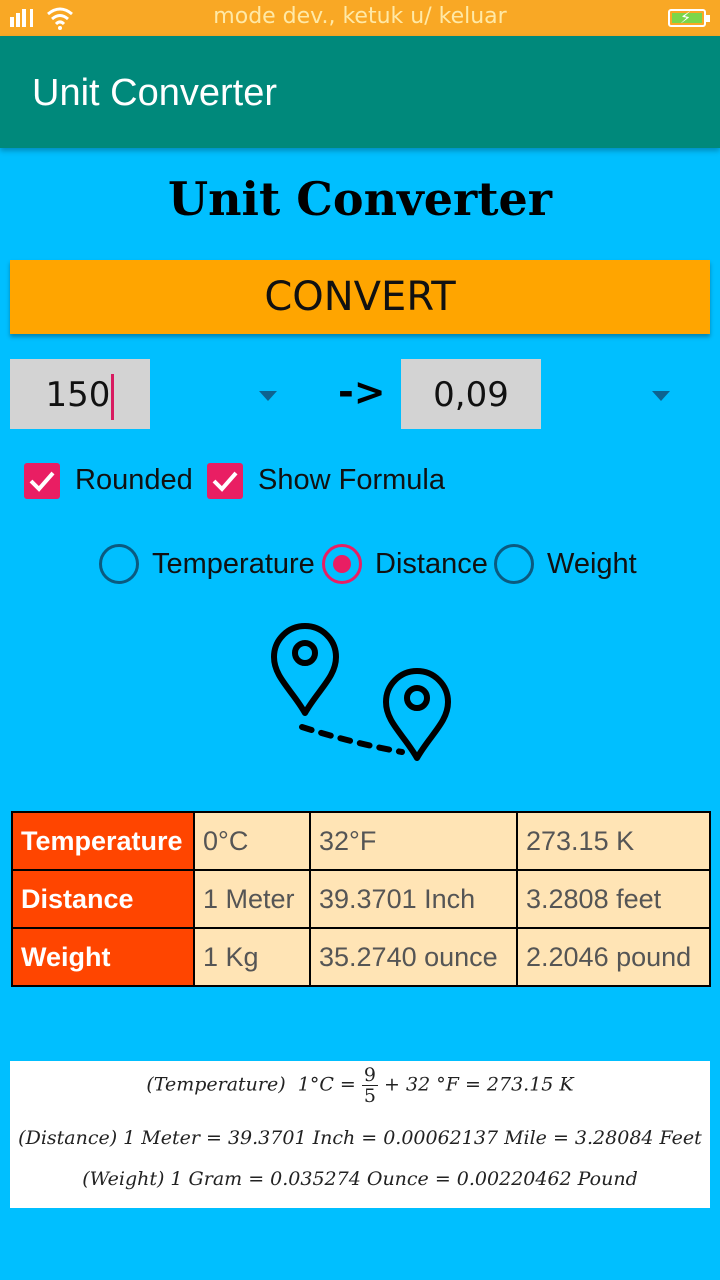 This screenshot has height=1280, width=720. I want to click on show-formula-label: Show Formula, so click(351, 480).